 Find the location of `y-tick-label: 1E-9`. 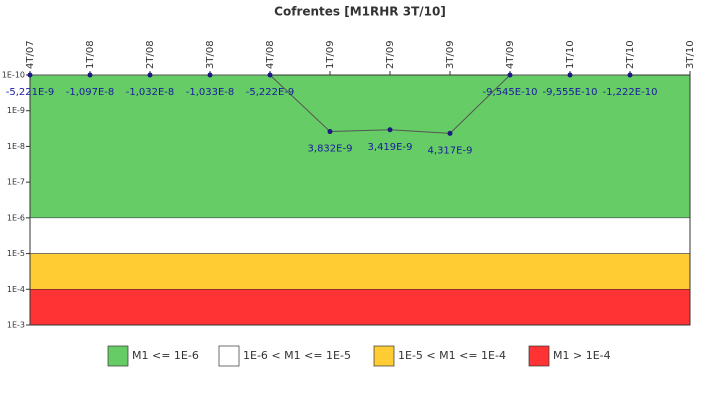

y-tick-label: 1E-9 is located at coordinates (16, 110).